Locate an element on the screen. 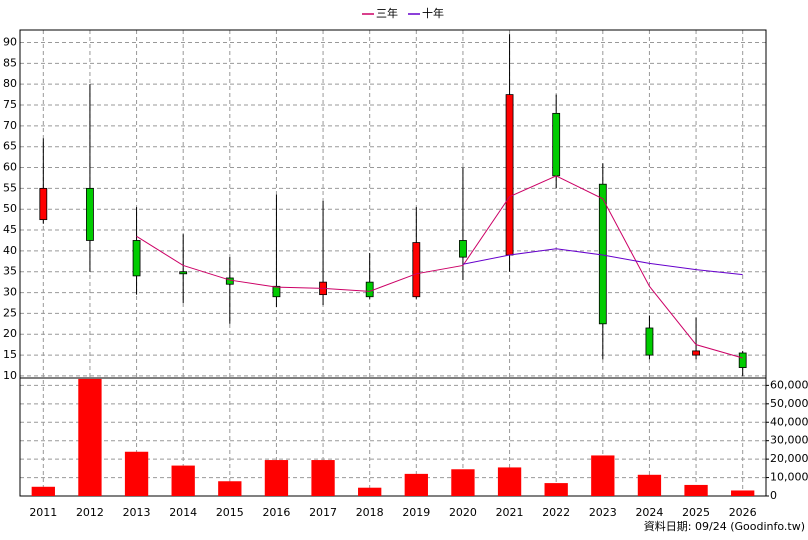 Image resolution: width=808 pixels, height=540 pixels. x-tick-label: 2025 is located at coordinates (696, 512).